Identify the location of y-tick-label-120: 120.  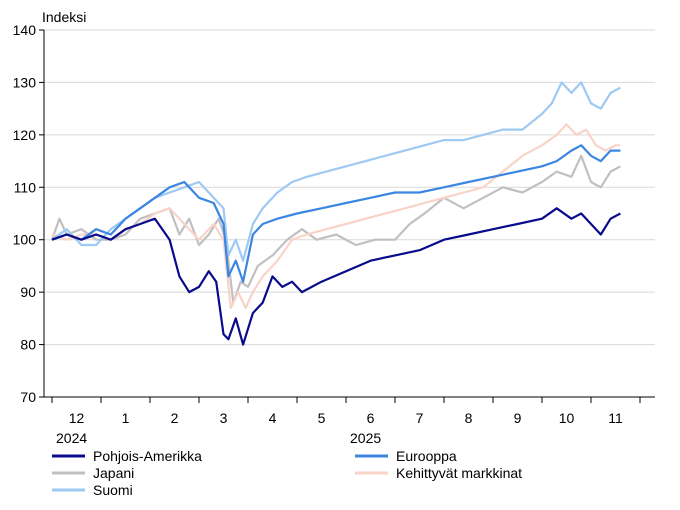
(25, 135).